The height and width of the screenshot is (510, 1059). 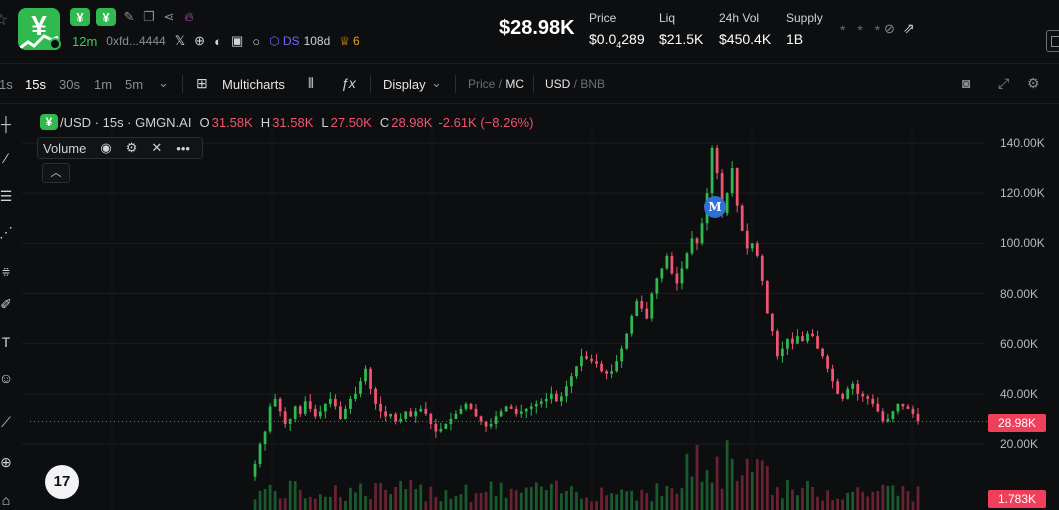 I want to click on hide-eye-icon: ⊘, so click(x=889, y=28).